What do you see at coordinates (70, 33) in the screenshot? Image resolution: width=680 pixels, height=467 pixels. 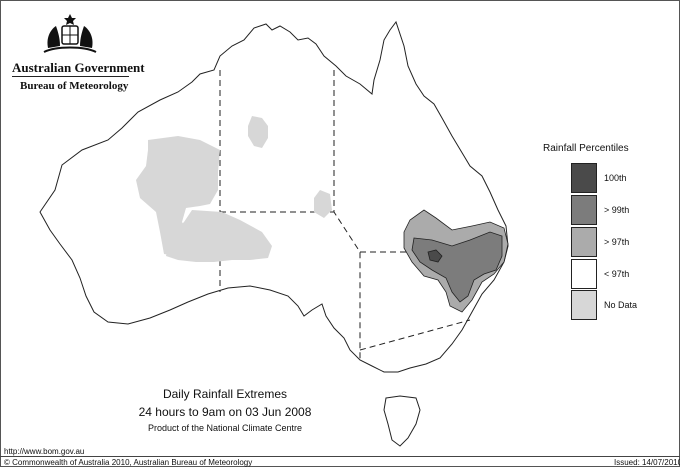 I see `coat-of-arms-icon` at bounding box center [70, 33].